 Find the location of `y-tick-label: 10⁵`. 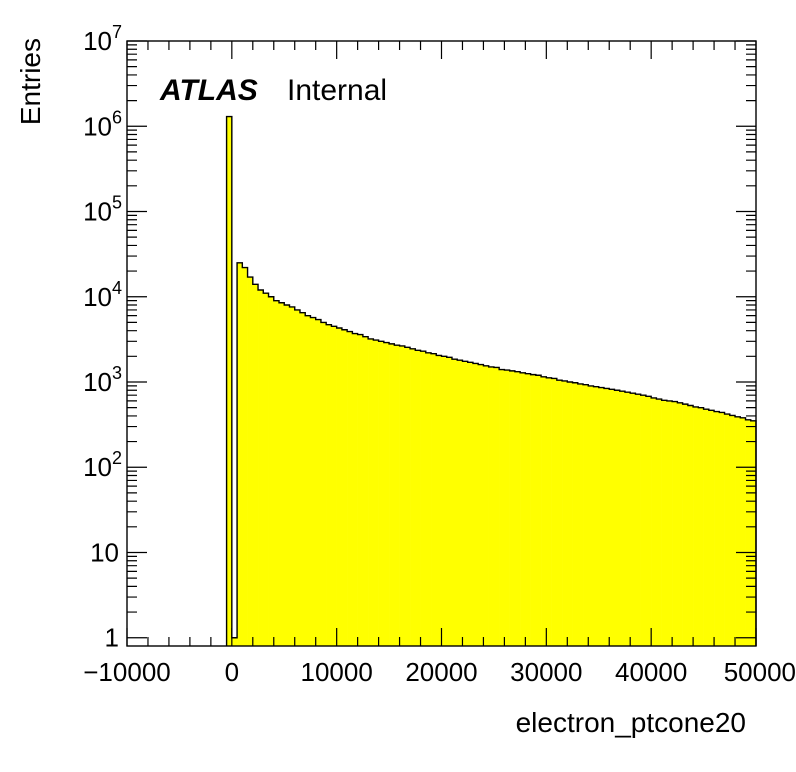

y-tick-label: 10⁵ is located at coordinates (102, 210).